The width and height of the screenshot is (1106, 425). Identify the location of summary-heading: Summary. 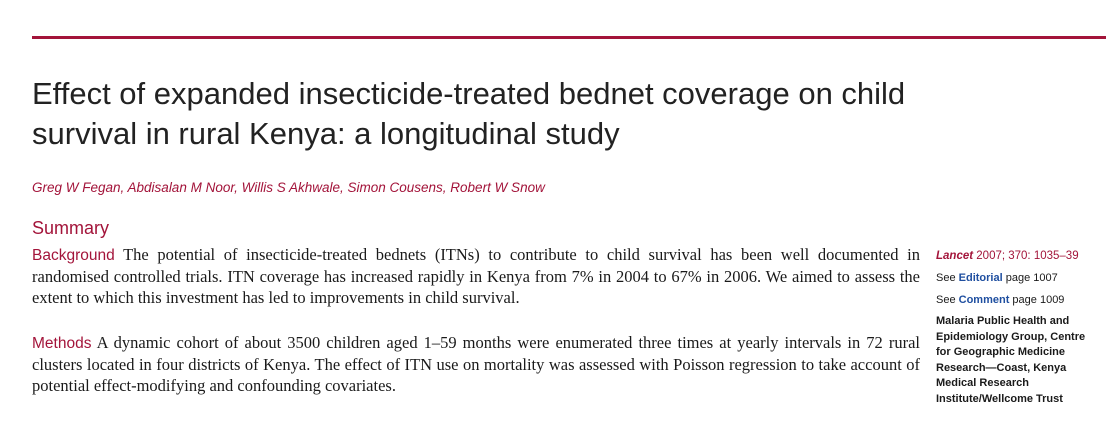
(71, 228).